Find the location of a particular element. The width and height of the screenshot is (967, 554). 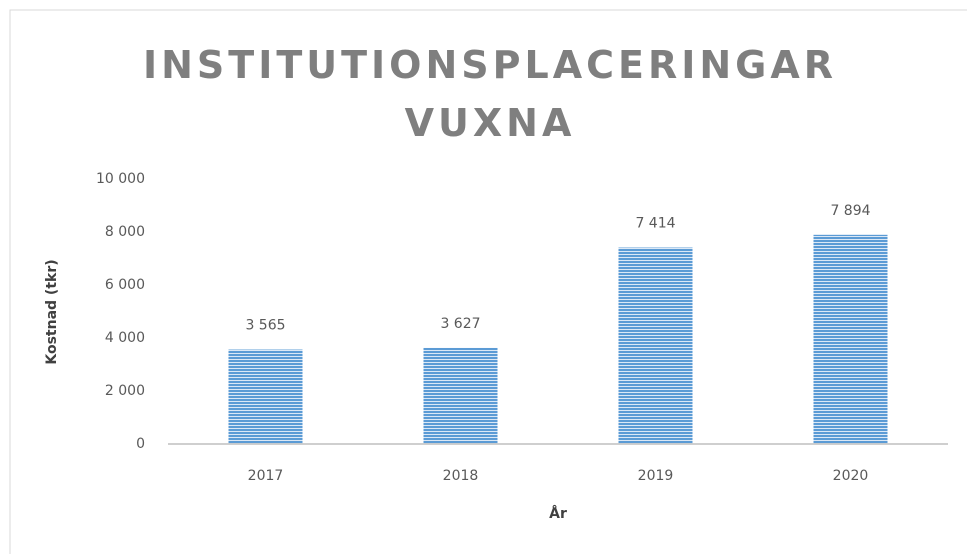

x-tick-label: 2018 is located at coordinates (461, 476).